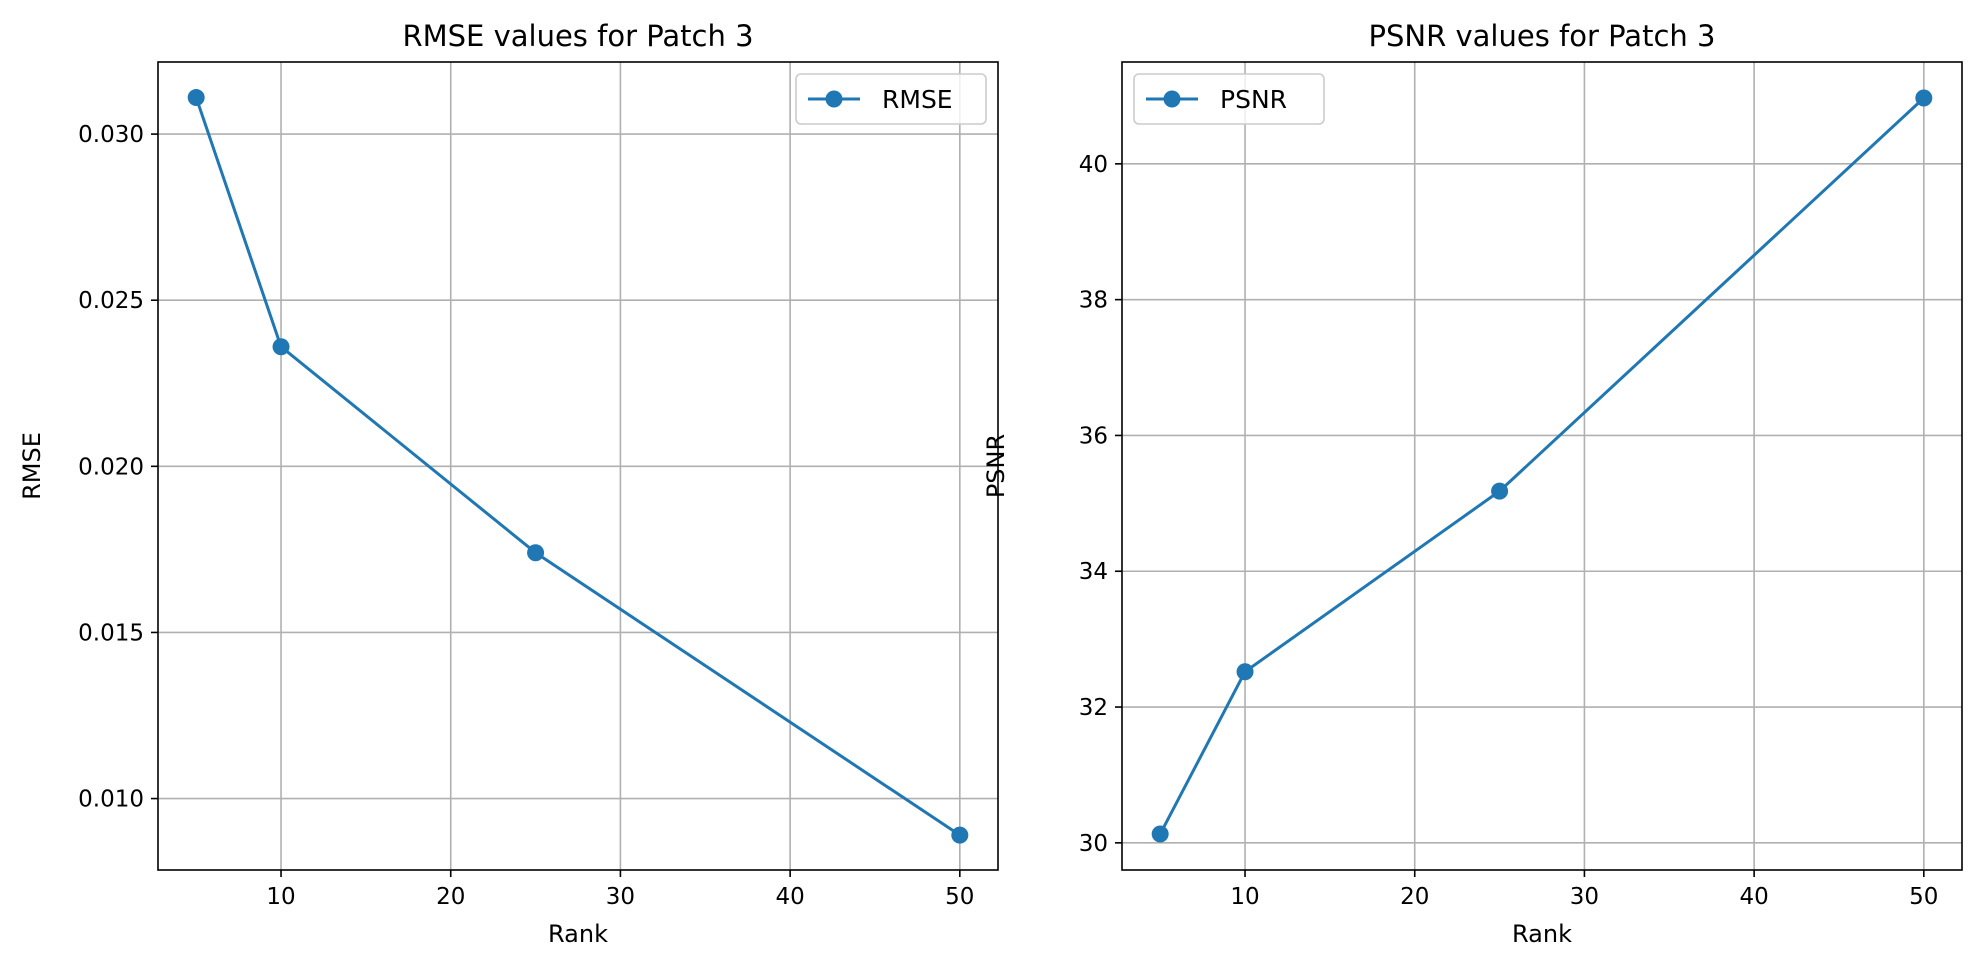 The height and width of the screenshot is (977, 1980). I want to click on legend-label: PSNR, so click(1253, 99).